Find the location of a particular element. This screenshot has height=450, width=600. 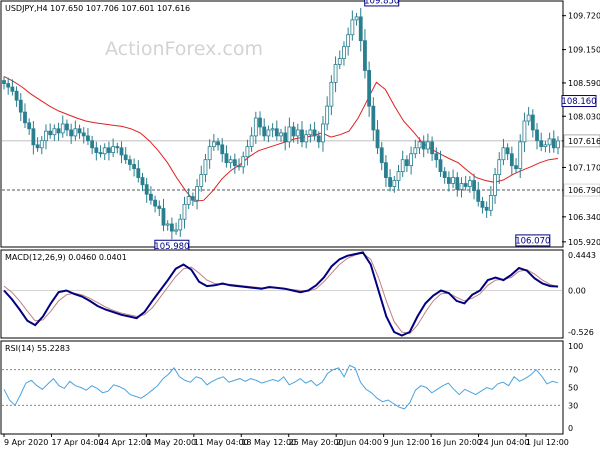

price-annotation: 109.850 is located at coordinates (382, 3).